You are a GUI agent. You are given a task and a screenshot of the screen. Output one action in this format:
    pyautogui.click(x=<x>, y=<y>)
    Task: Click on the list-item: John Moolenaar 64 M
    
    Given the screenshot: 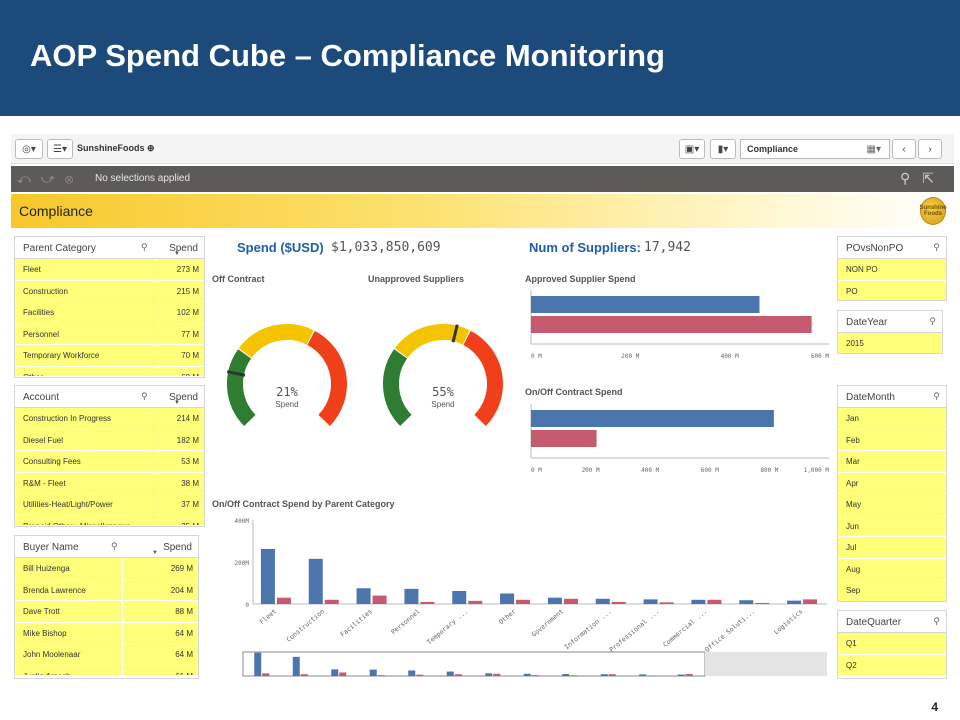 What is the action you would take?
    pyautogui.click(x=106, y=655)
    